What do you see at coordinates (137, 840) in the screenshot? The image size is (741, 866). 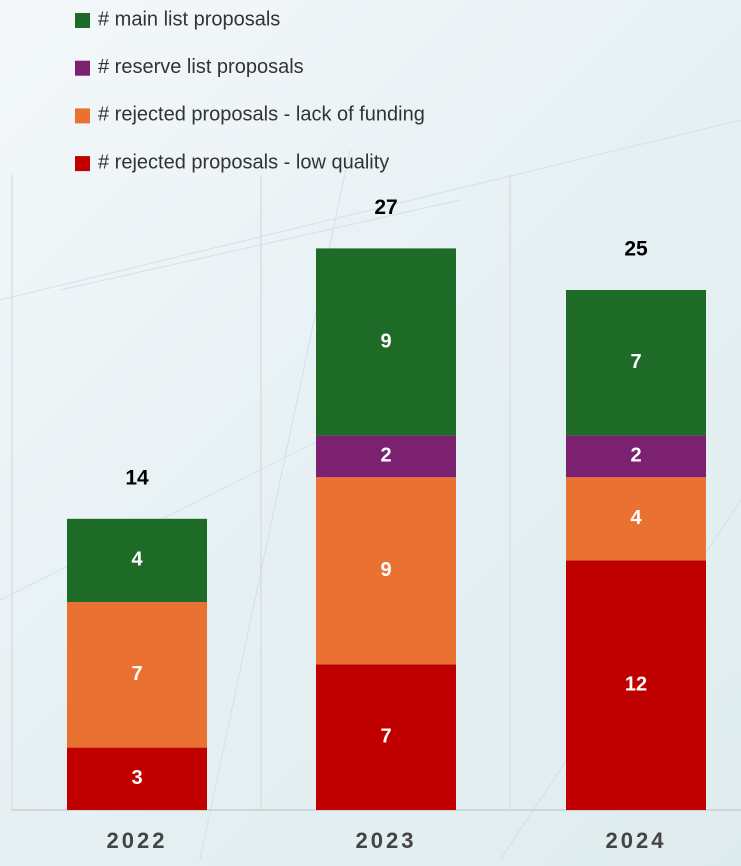 I see `x-tick-label: 2022` at bounding box center [137, 840].